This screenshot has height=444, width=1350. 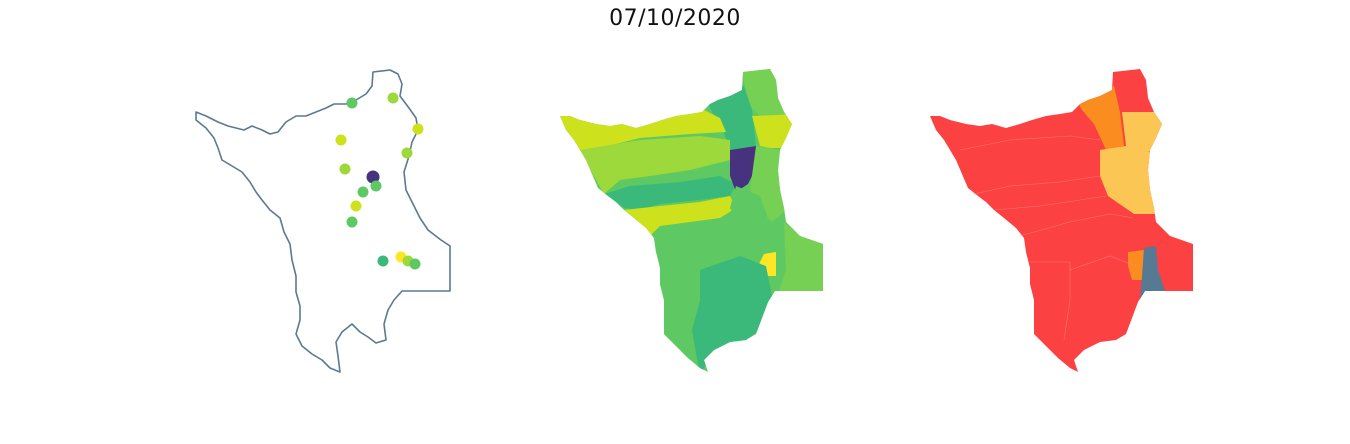 What do you see at coordinates (1048, 238) in the screenshot?
I see `subbasin-boundaries` at bounding box center [1048, 238].